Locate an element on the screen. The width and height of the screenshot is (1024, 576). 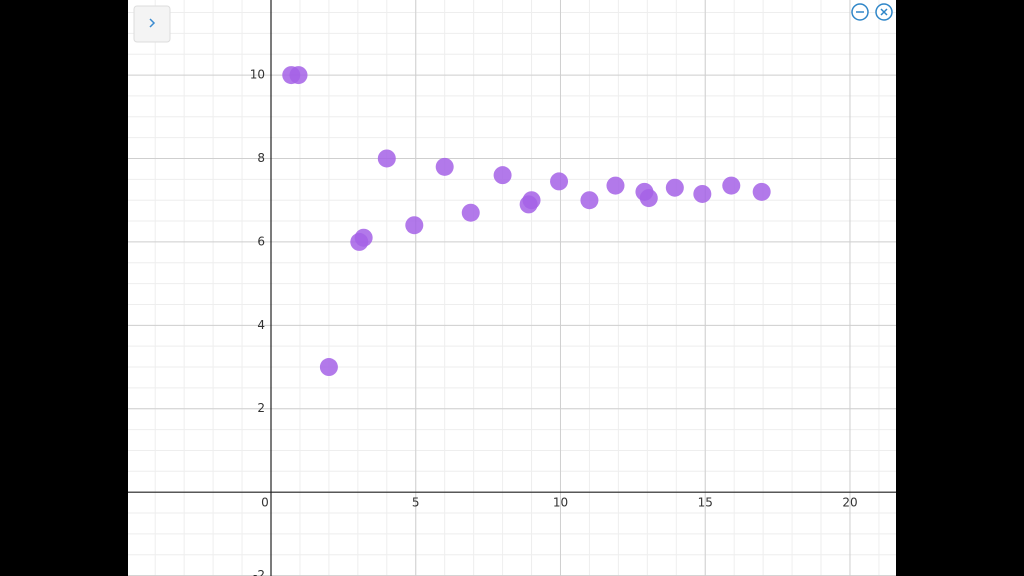
cross-icon is located at coordinates (884, 12).